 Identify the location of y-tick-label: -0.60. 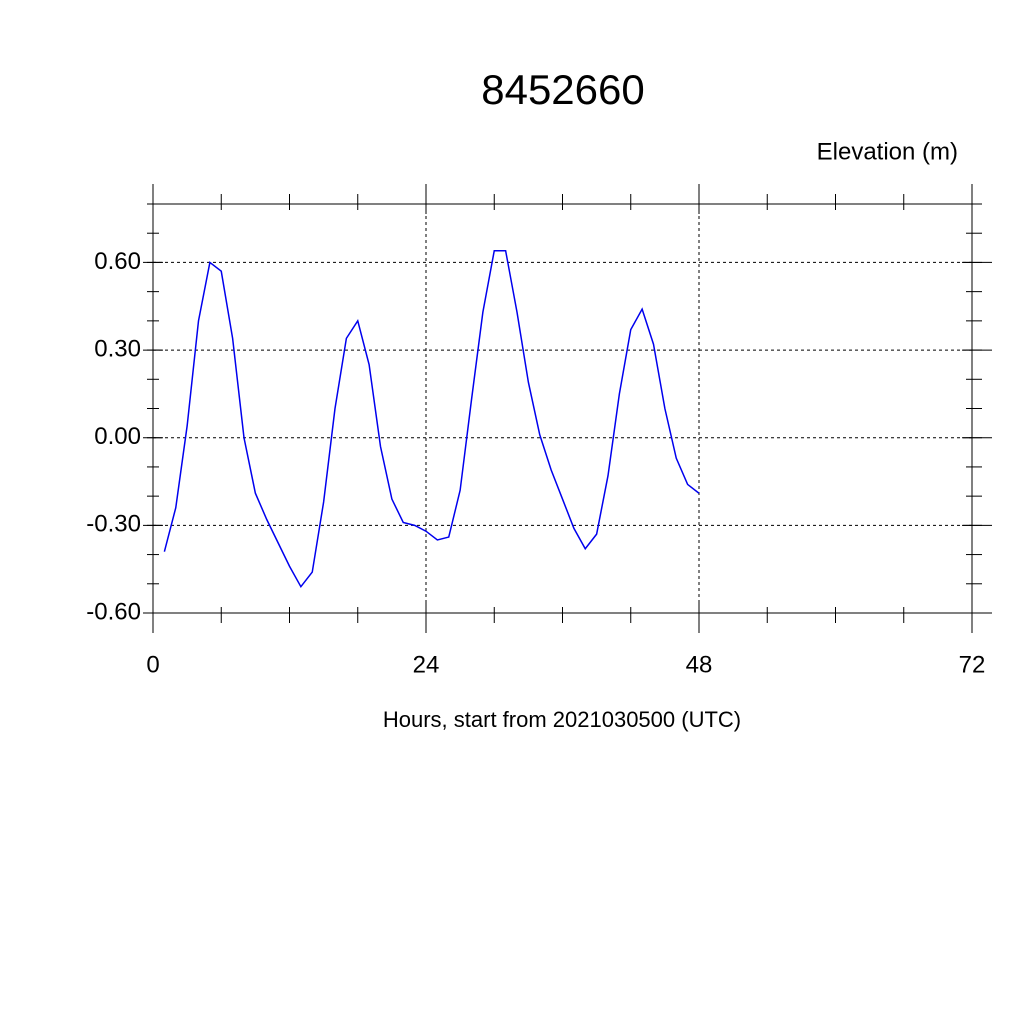
(113, 611).